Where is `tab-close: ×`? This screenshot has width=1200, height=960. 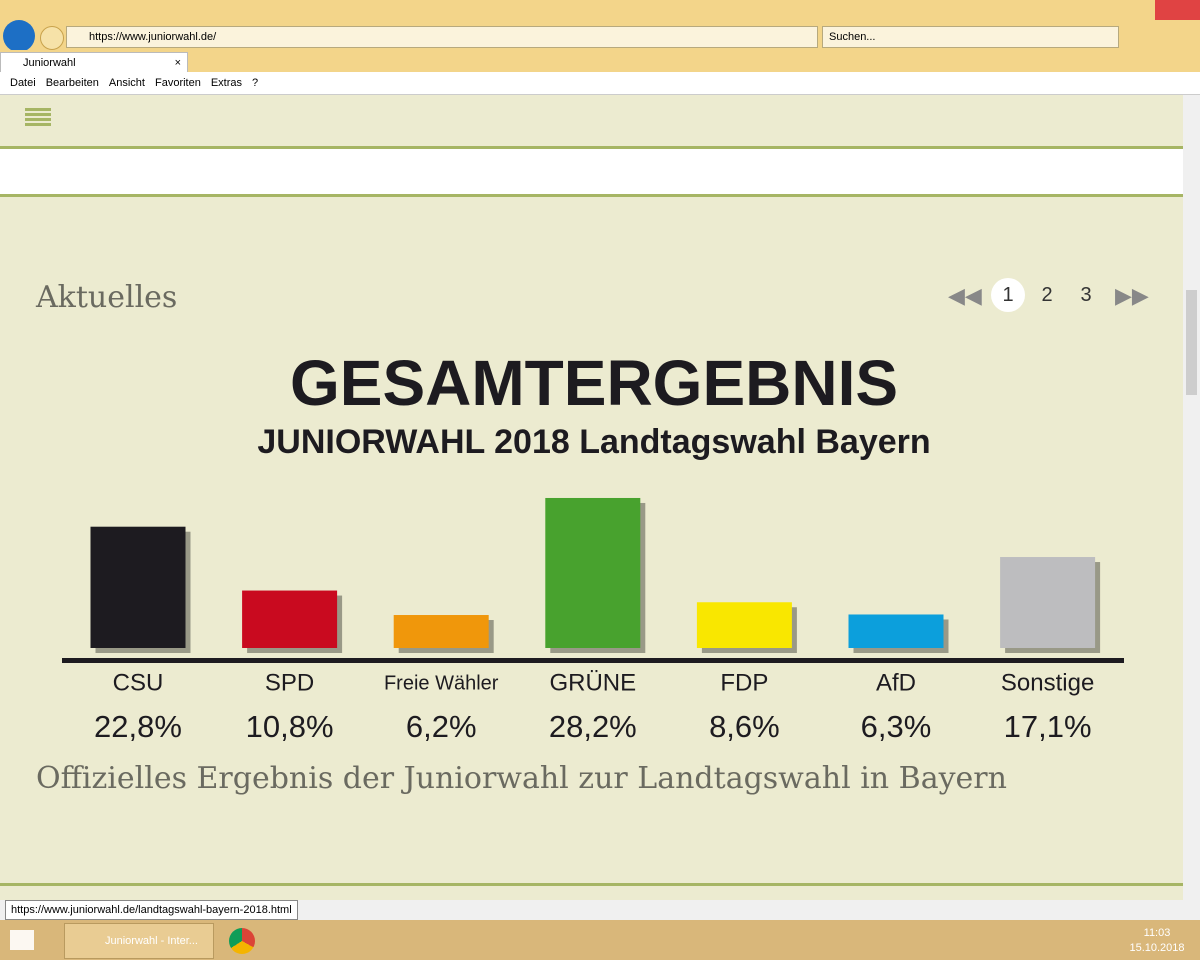 tab-close: × is located at coordinates (177, 63).